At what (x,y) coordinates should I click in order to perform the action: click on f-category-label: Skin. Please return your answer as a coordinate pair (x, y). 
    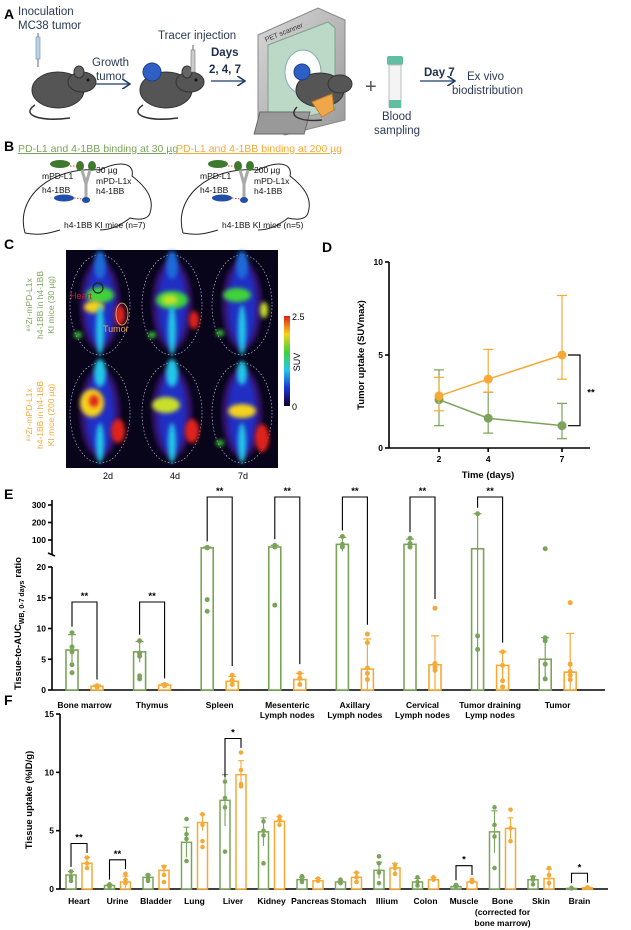
    Looking at the image, I should click on (541, 901).